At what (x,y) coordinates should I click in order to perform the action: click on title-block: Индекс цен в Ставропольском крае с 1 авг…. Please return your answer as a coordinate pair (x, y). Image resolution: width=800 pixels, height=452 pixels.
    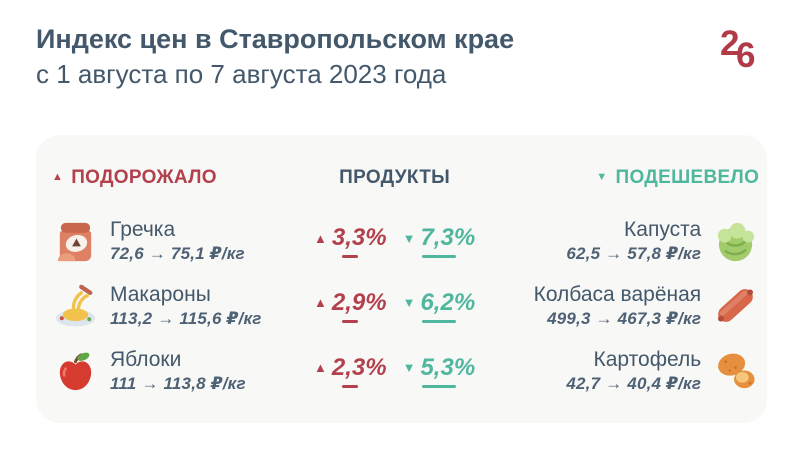
    Looking at the image, I should click on (275, 57).